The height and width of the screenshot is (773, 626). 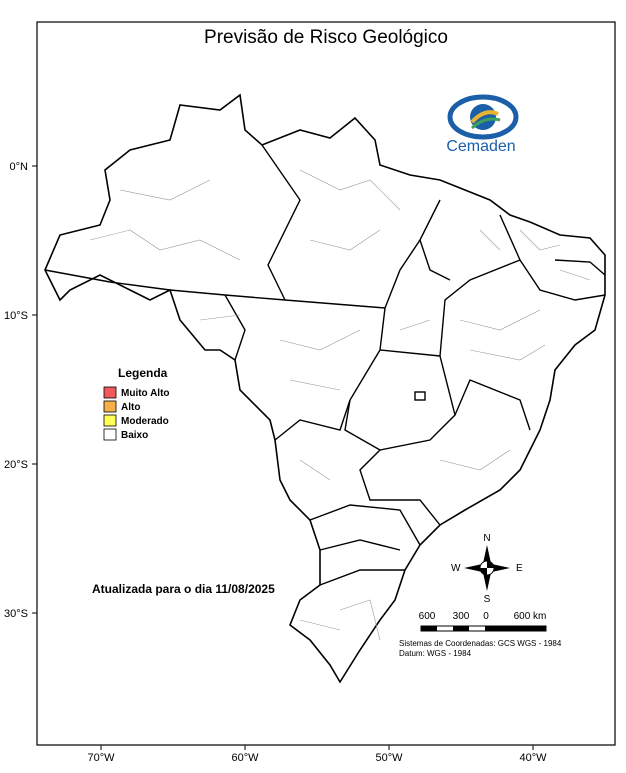 What do you see at coordinates (143, 373) in the screenshot?
I see `legend-title: Legenda` at bounding box center [143, 373].